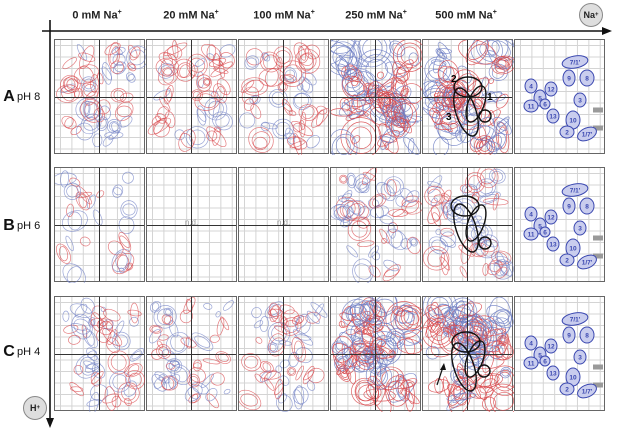  What do you see at coordinates (191, 222) in the screenshot?
I see `not-determined-label: n.d.` at bounding box center [191, 222].